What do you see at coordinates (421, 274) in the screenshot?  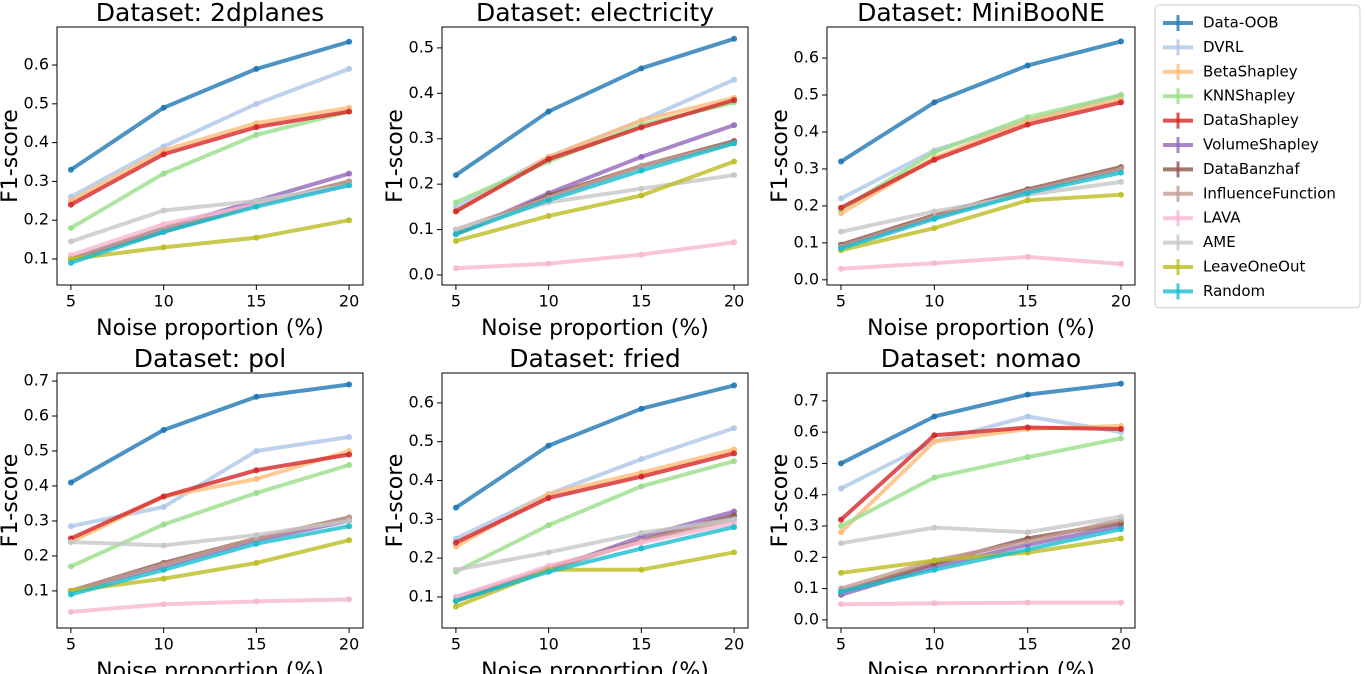 I see `y-tick-label: 0.0` at bounding box center [421, 274].